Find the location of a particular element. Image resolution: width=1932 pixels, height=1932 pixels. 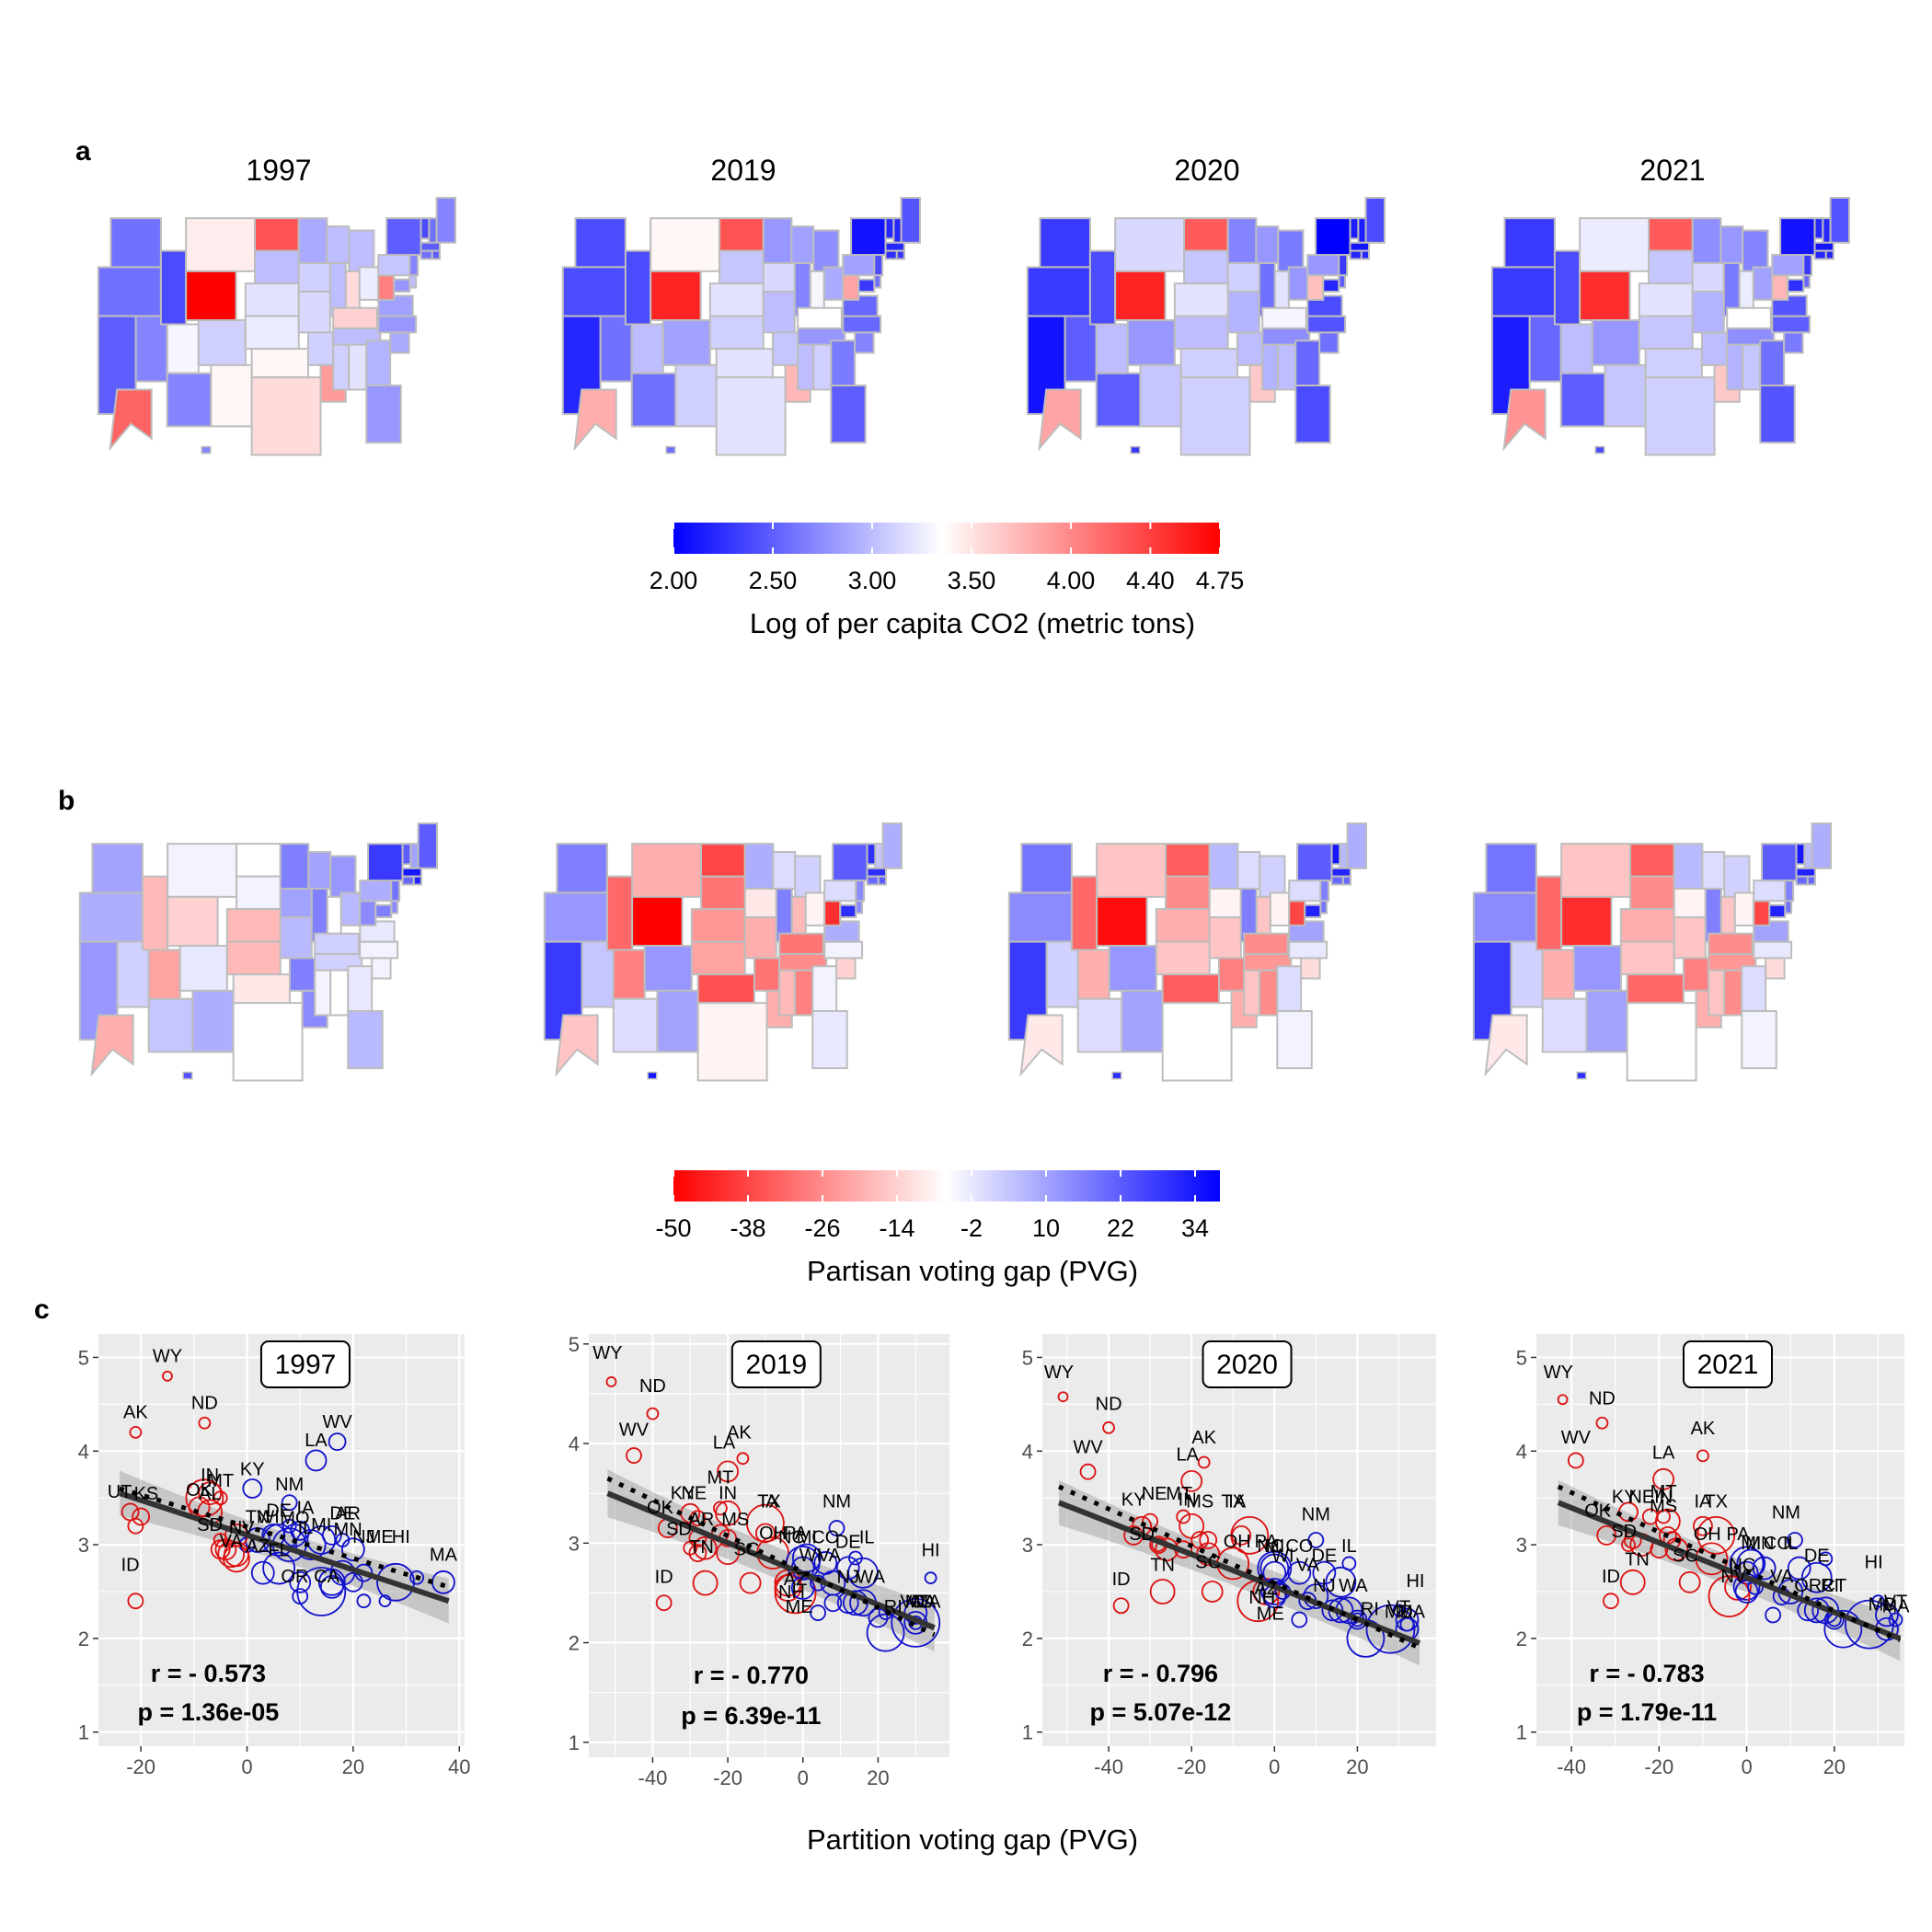

state-pa-pvg-1997 is located at coordinates (376, 891).